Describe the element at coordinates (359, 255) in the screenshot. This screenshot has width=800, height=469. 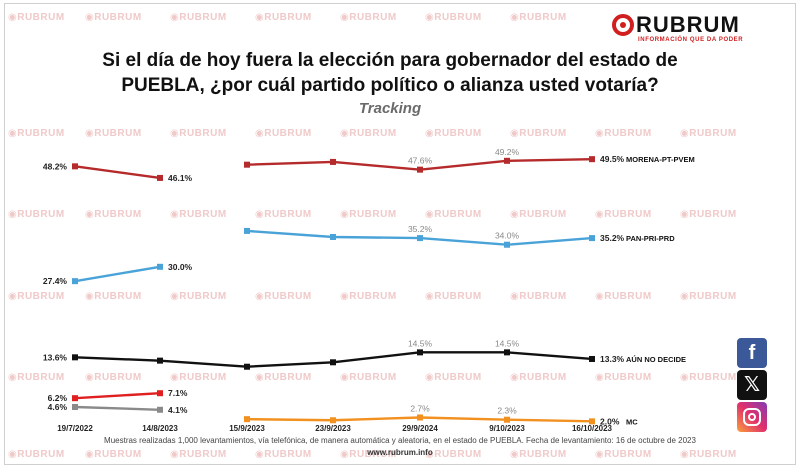
I see `series-1: 27.4%30.0%35.2%34.0% 35.2% PAN-PRI-PRD` at that location.